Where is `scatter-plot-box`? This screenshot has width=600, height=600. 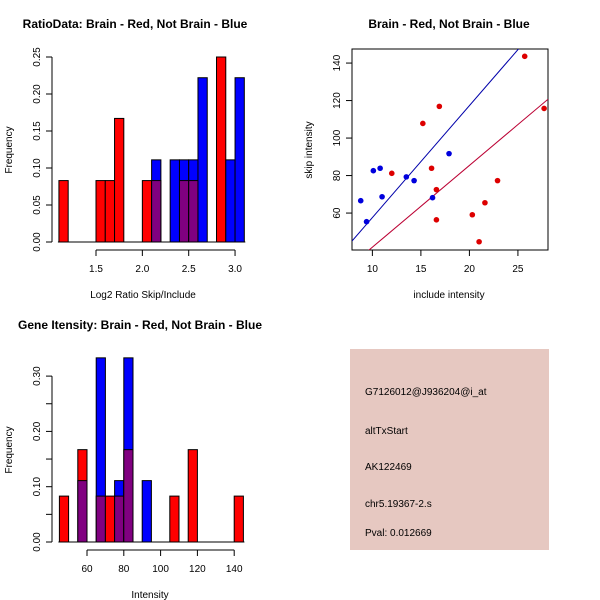 scatter-plot-box is located at coordinates (450, 149).